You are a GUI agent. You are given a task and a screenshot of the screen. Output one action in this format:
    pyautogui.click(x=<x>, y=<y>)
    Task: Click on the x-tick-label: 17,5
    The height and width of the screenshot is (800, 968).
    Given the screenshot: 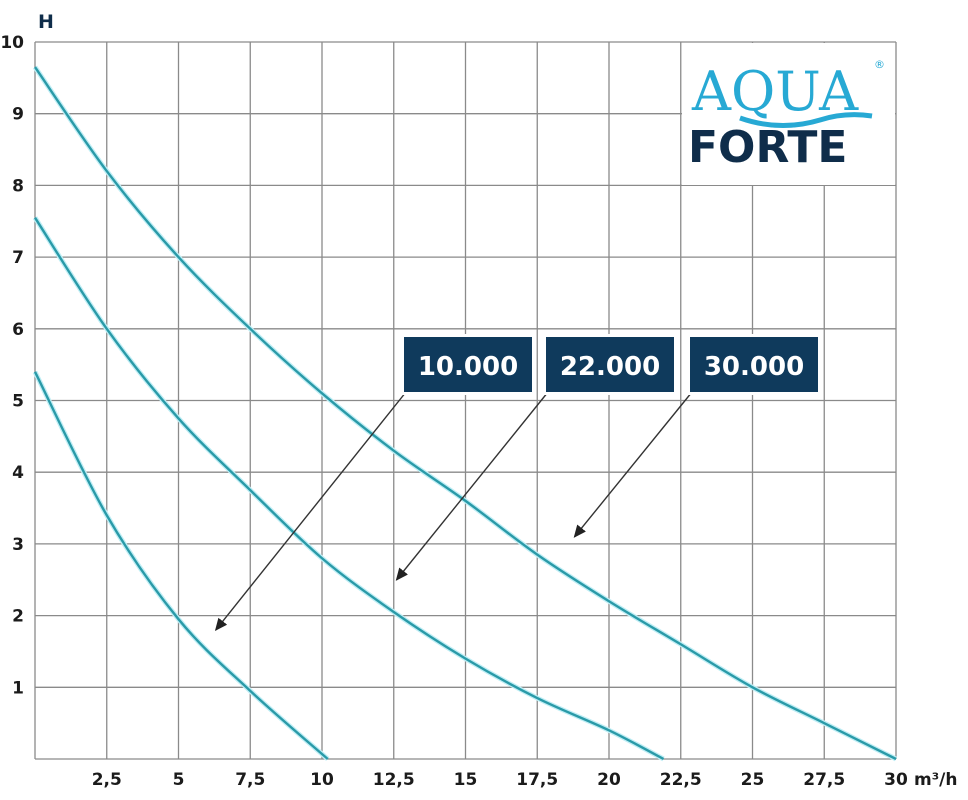 What is the action you would take?
    pyautogui.click(x=537, y=780)
    